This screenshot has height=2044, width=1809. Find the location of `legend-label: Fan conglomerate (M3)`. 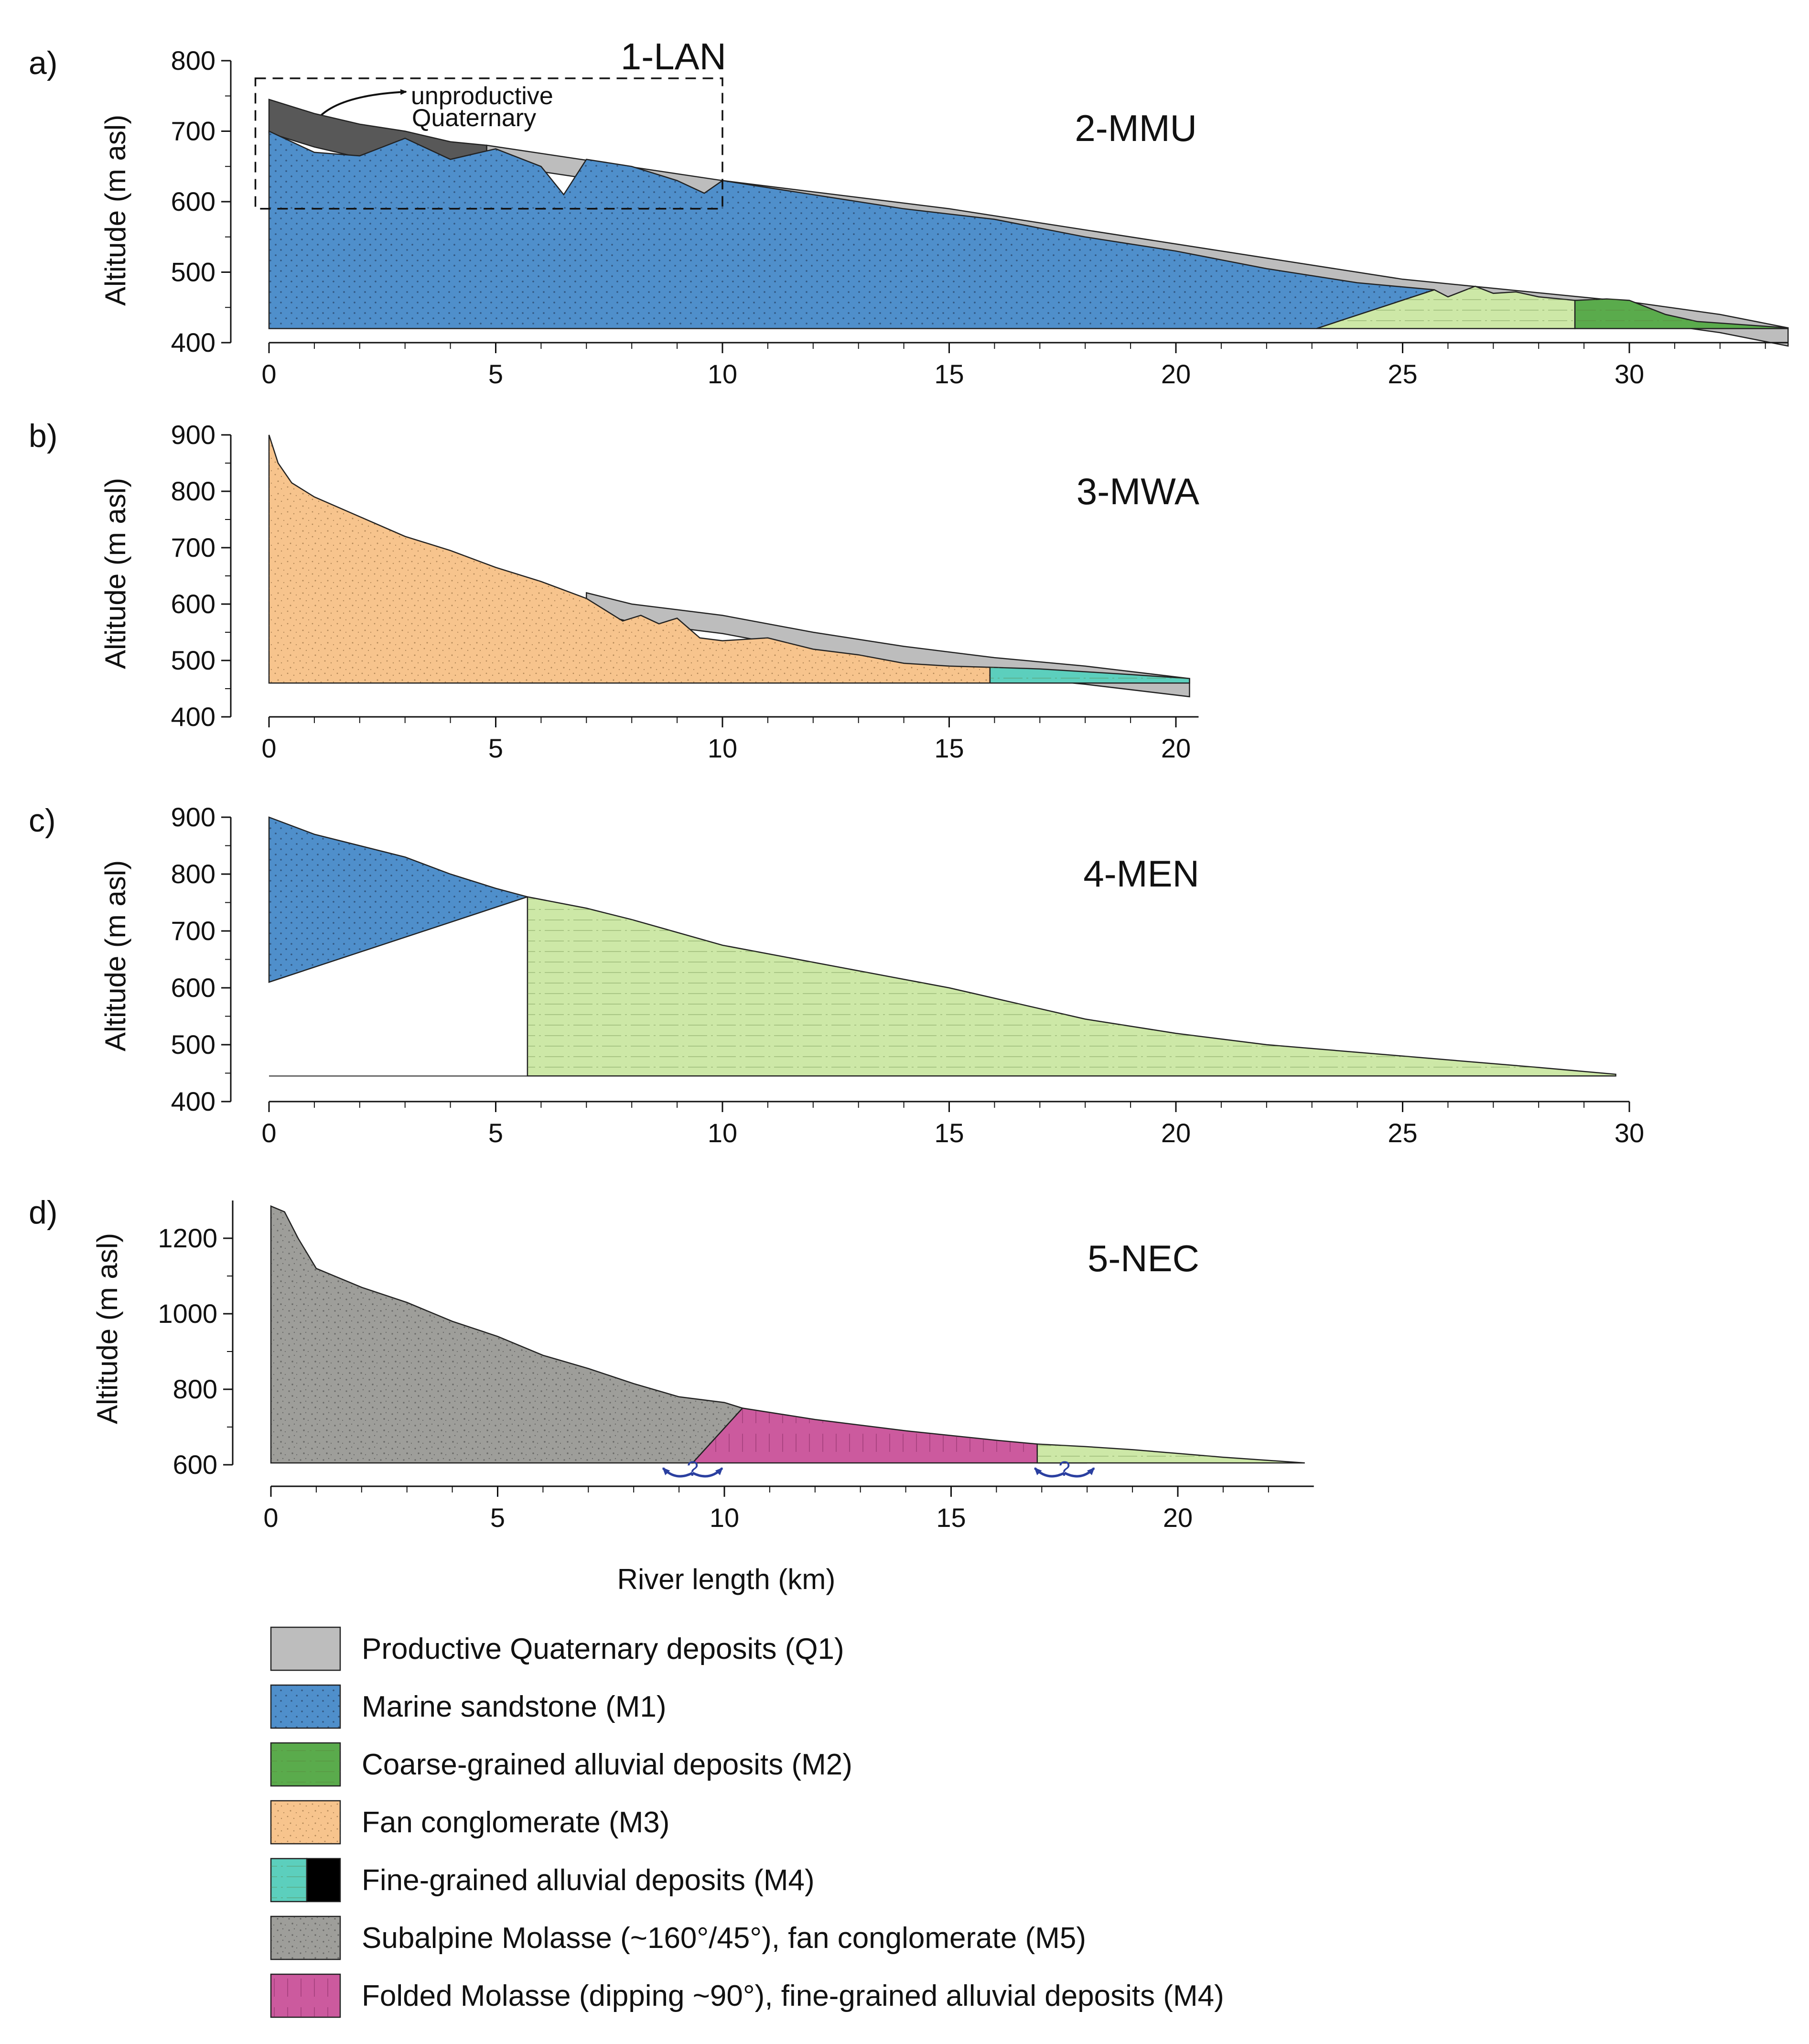

legend-label: Fan conglomerate (M3) is located at coordinates (516, 1822).